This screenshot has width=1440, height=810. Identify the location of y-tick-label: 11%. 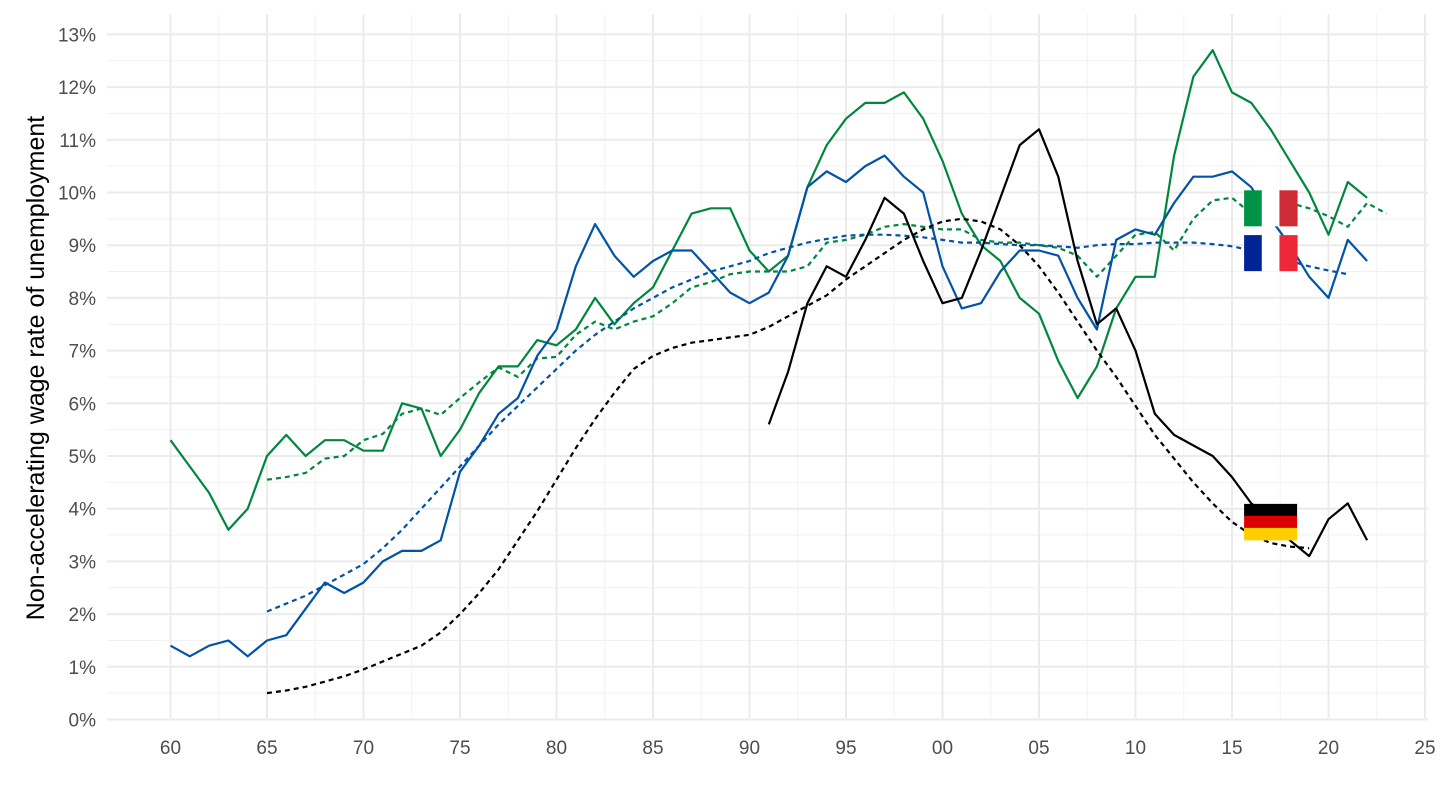
(77, 141).